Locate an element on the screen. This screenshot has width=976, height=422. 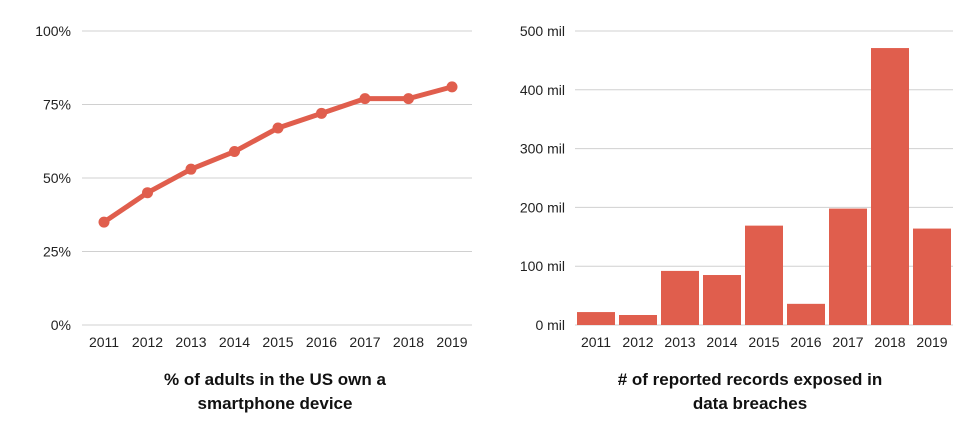
y-tick-label: 25% is located at coordinates (57, 252).